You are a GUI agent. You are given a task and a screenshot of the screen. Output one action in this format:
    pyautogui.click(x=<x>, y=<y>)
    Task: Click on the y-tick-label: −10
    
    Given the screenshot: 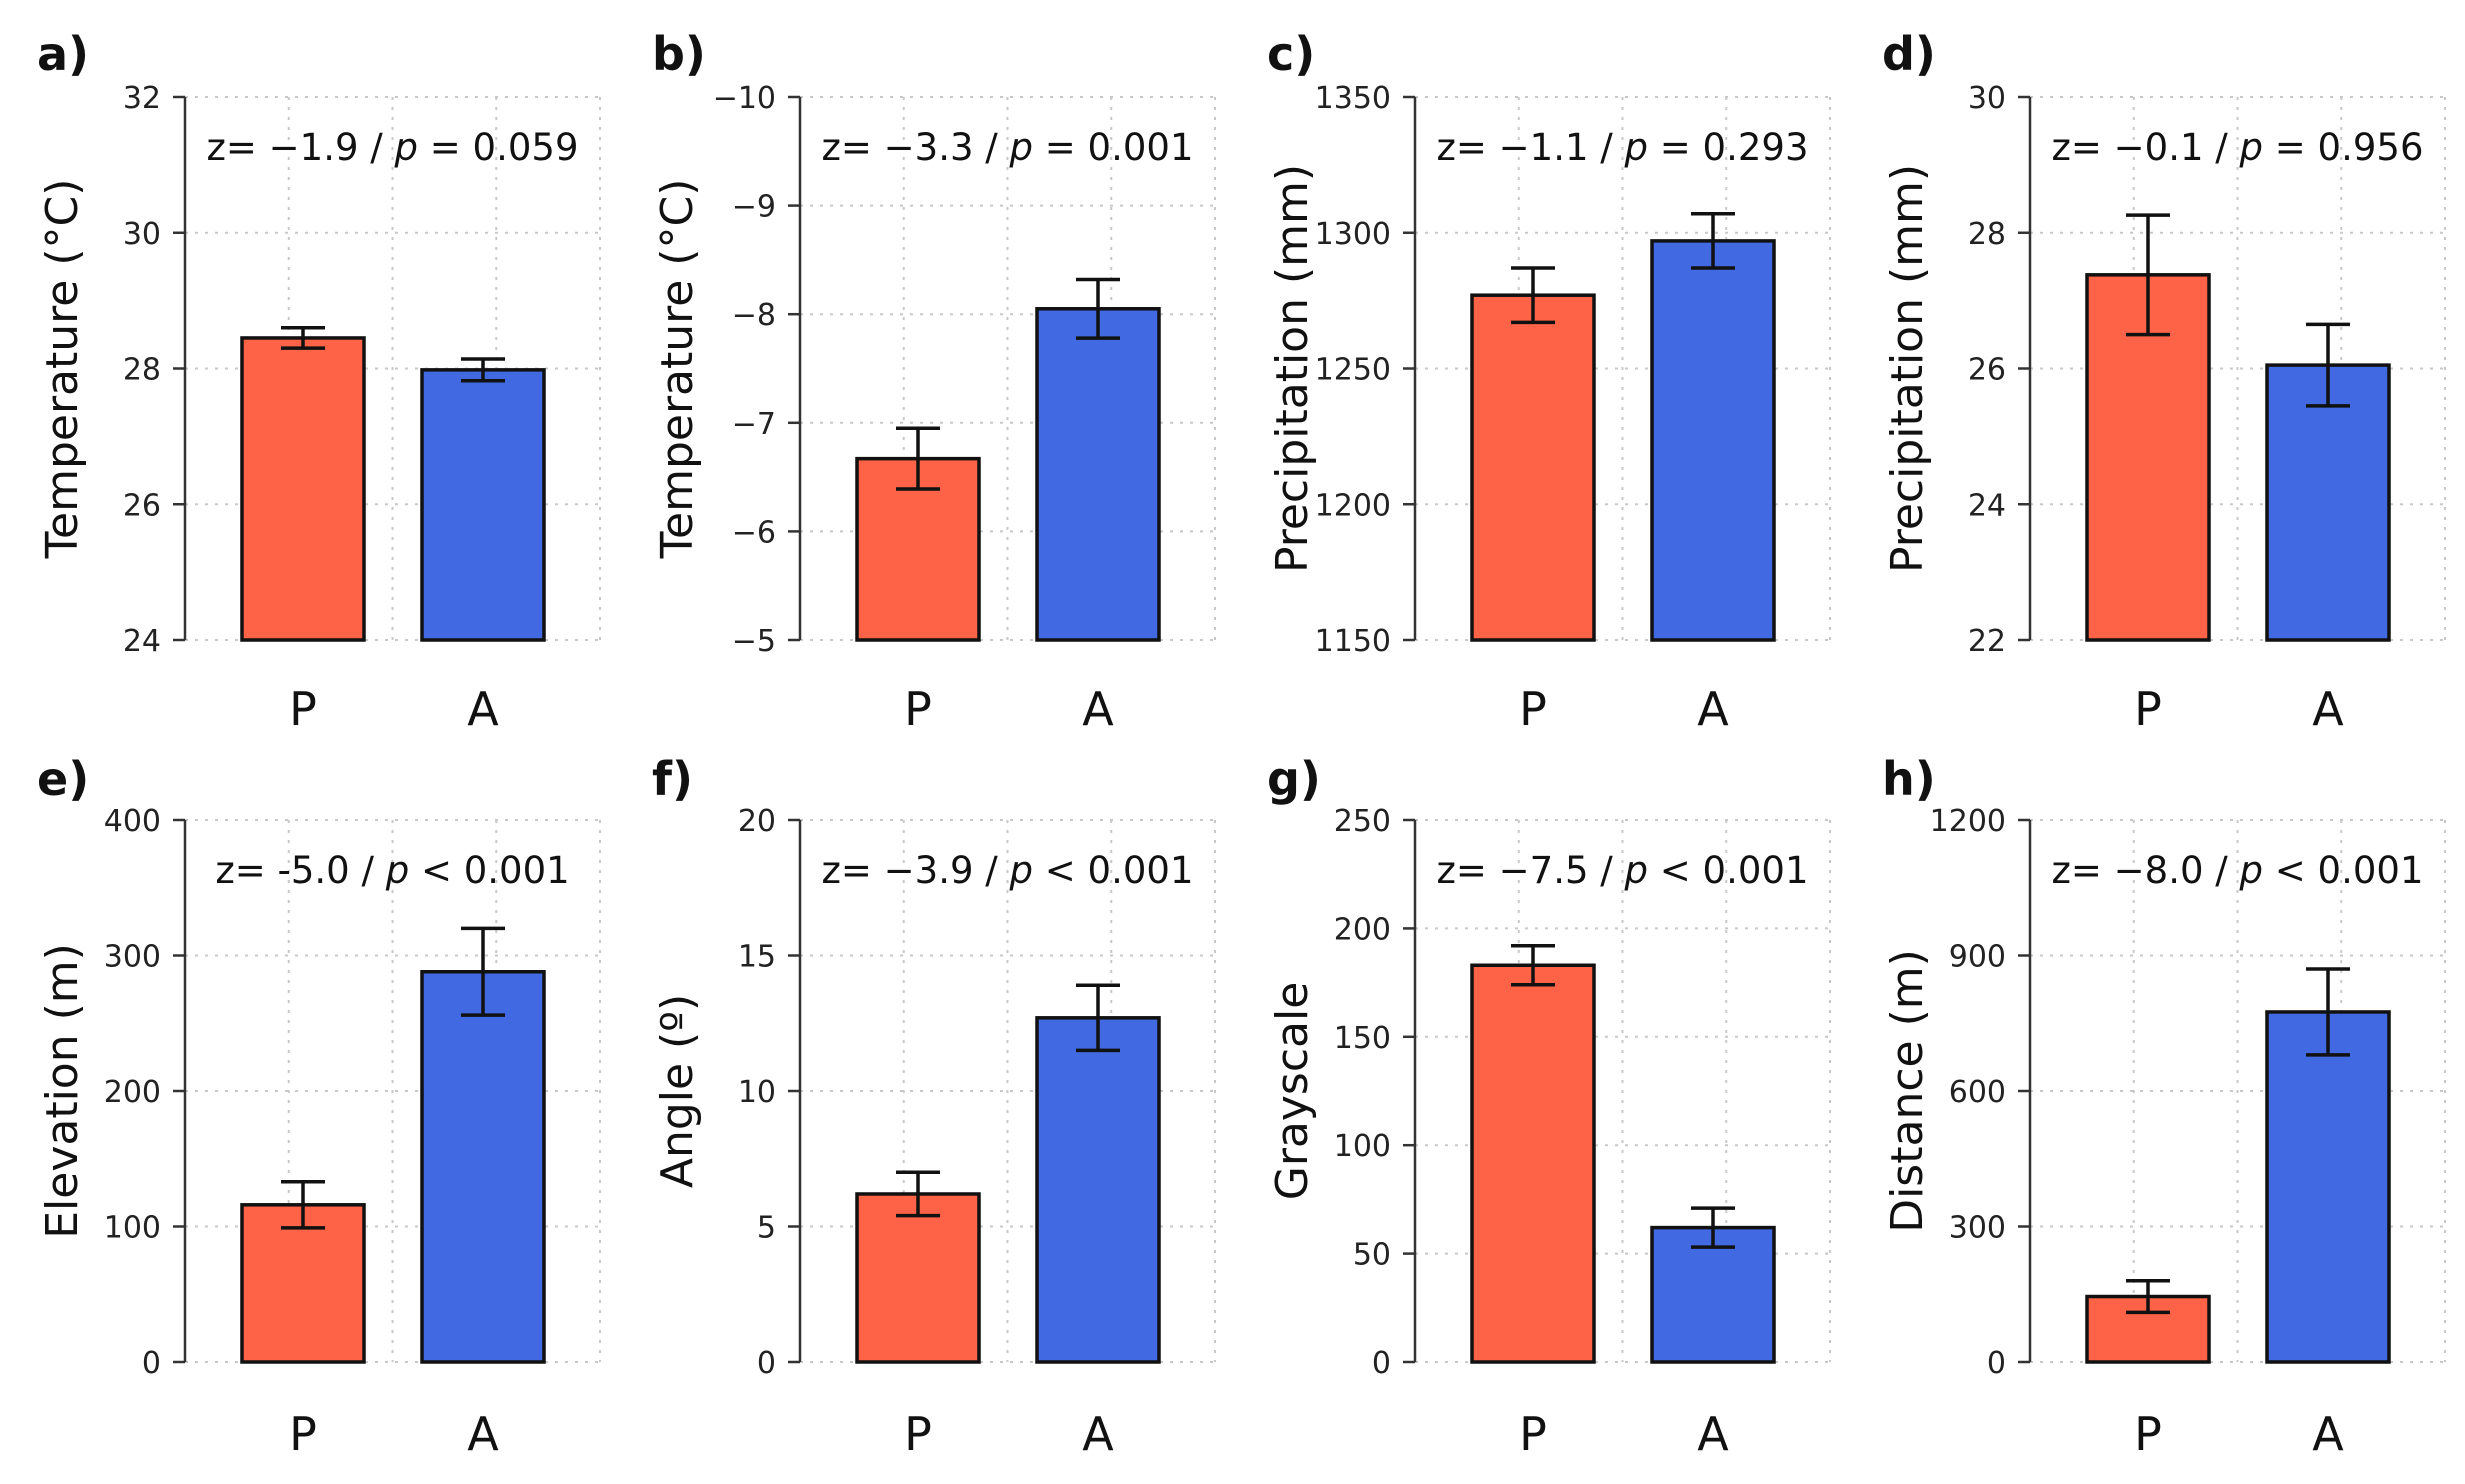 What is the action you would take?
    pyautogui.click(x=744, y=98)
    